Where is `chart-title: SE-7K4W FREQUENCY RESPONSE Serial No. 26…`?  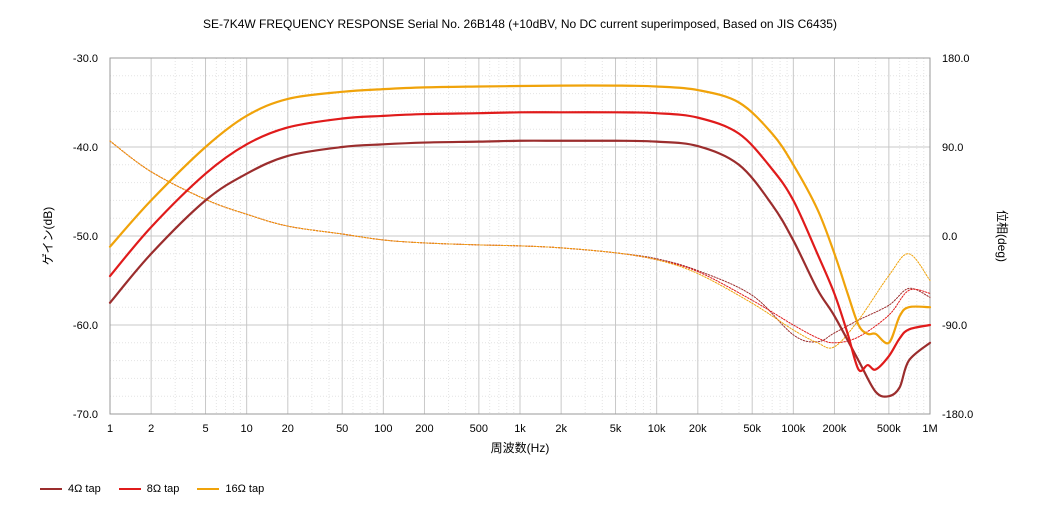 chart-title: SE-7K4W FREQUENCY RESPONSE Serial No. 26… is located at coordinates (520, 24).